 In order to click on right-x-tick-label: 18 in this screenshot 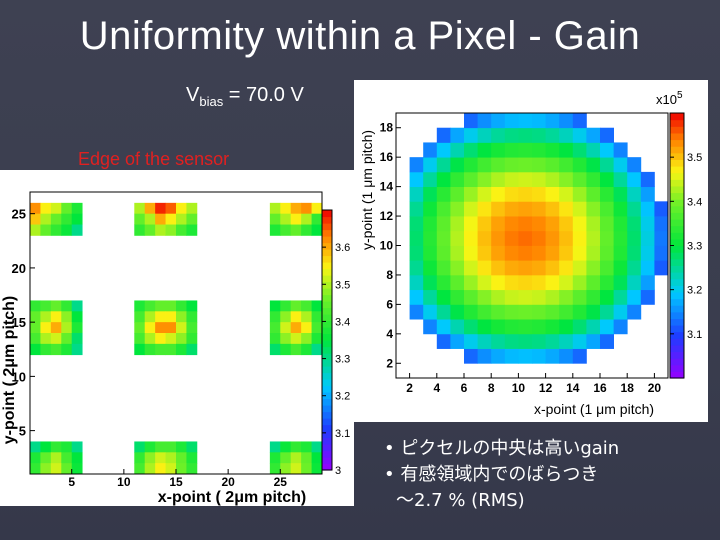, I will do `click(628, 388)`.